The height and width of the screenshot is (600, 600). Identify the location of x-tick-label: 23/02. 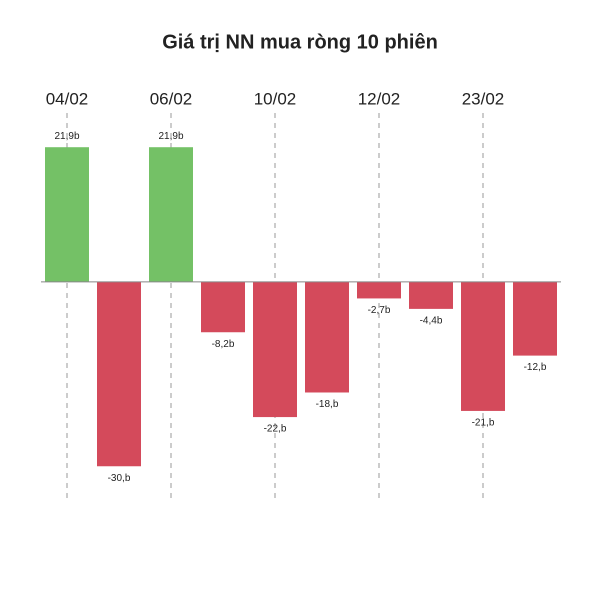
(483, 98).